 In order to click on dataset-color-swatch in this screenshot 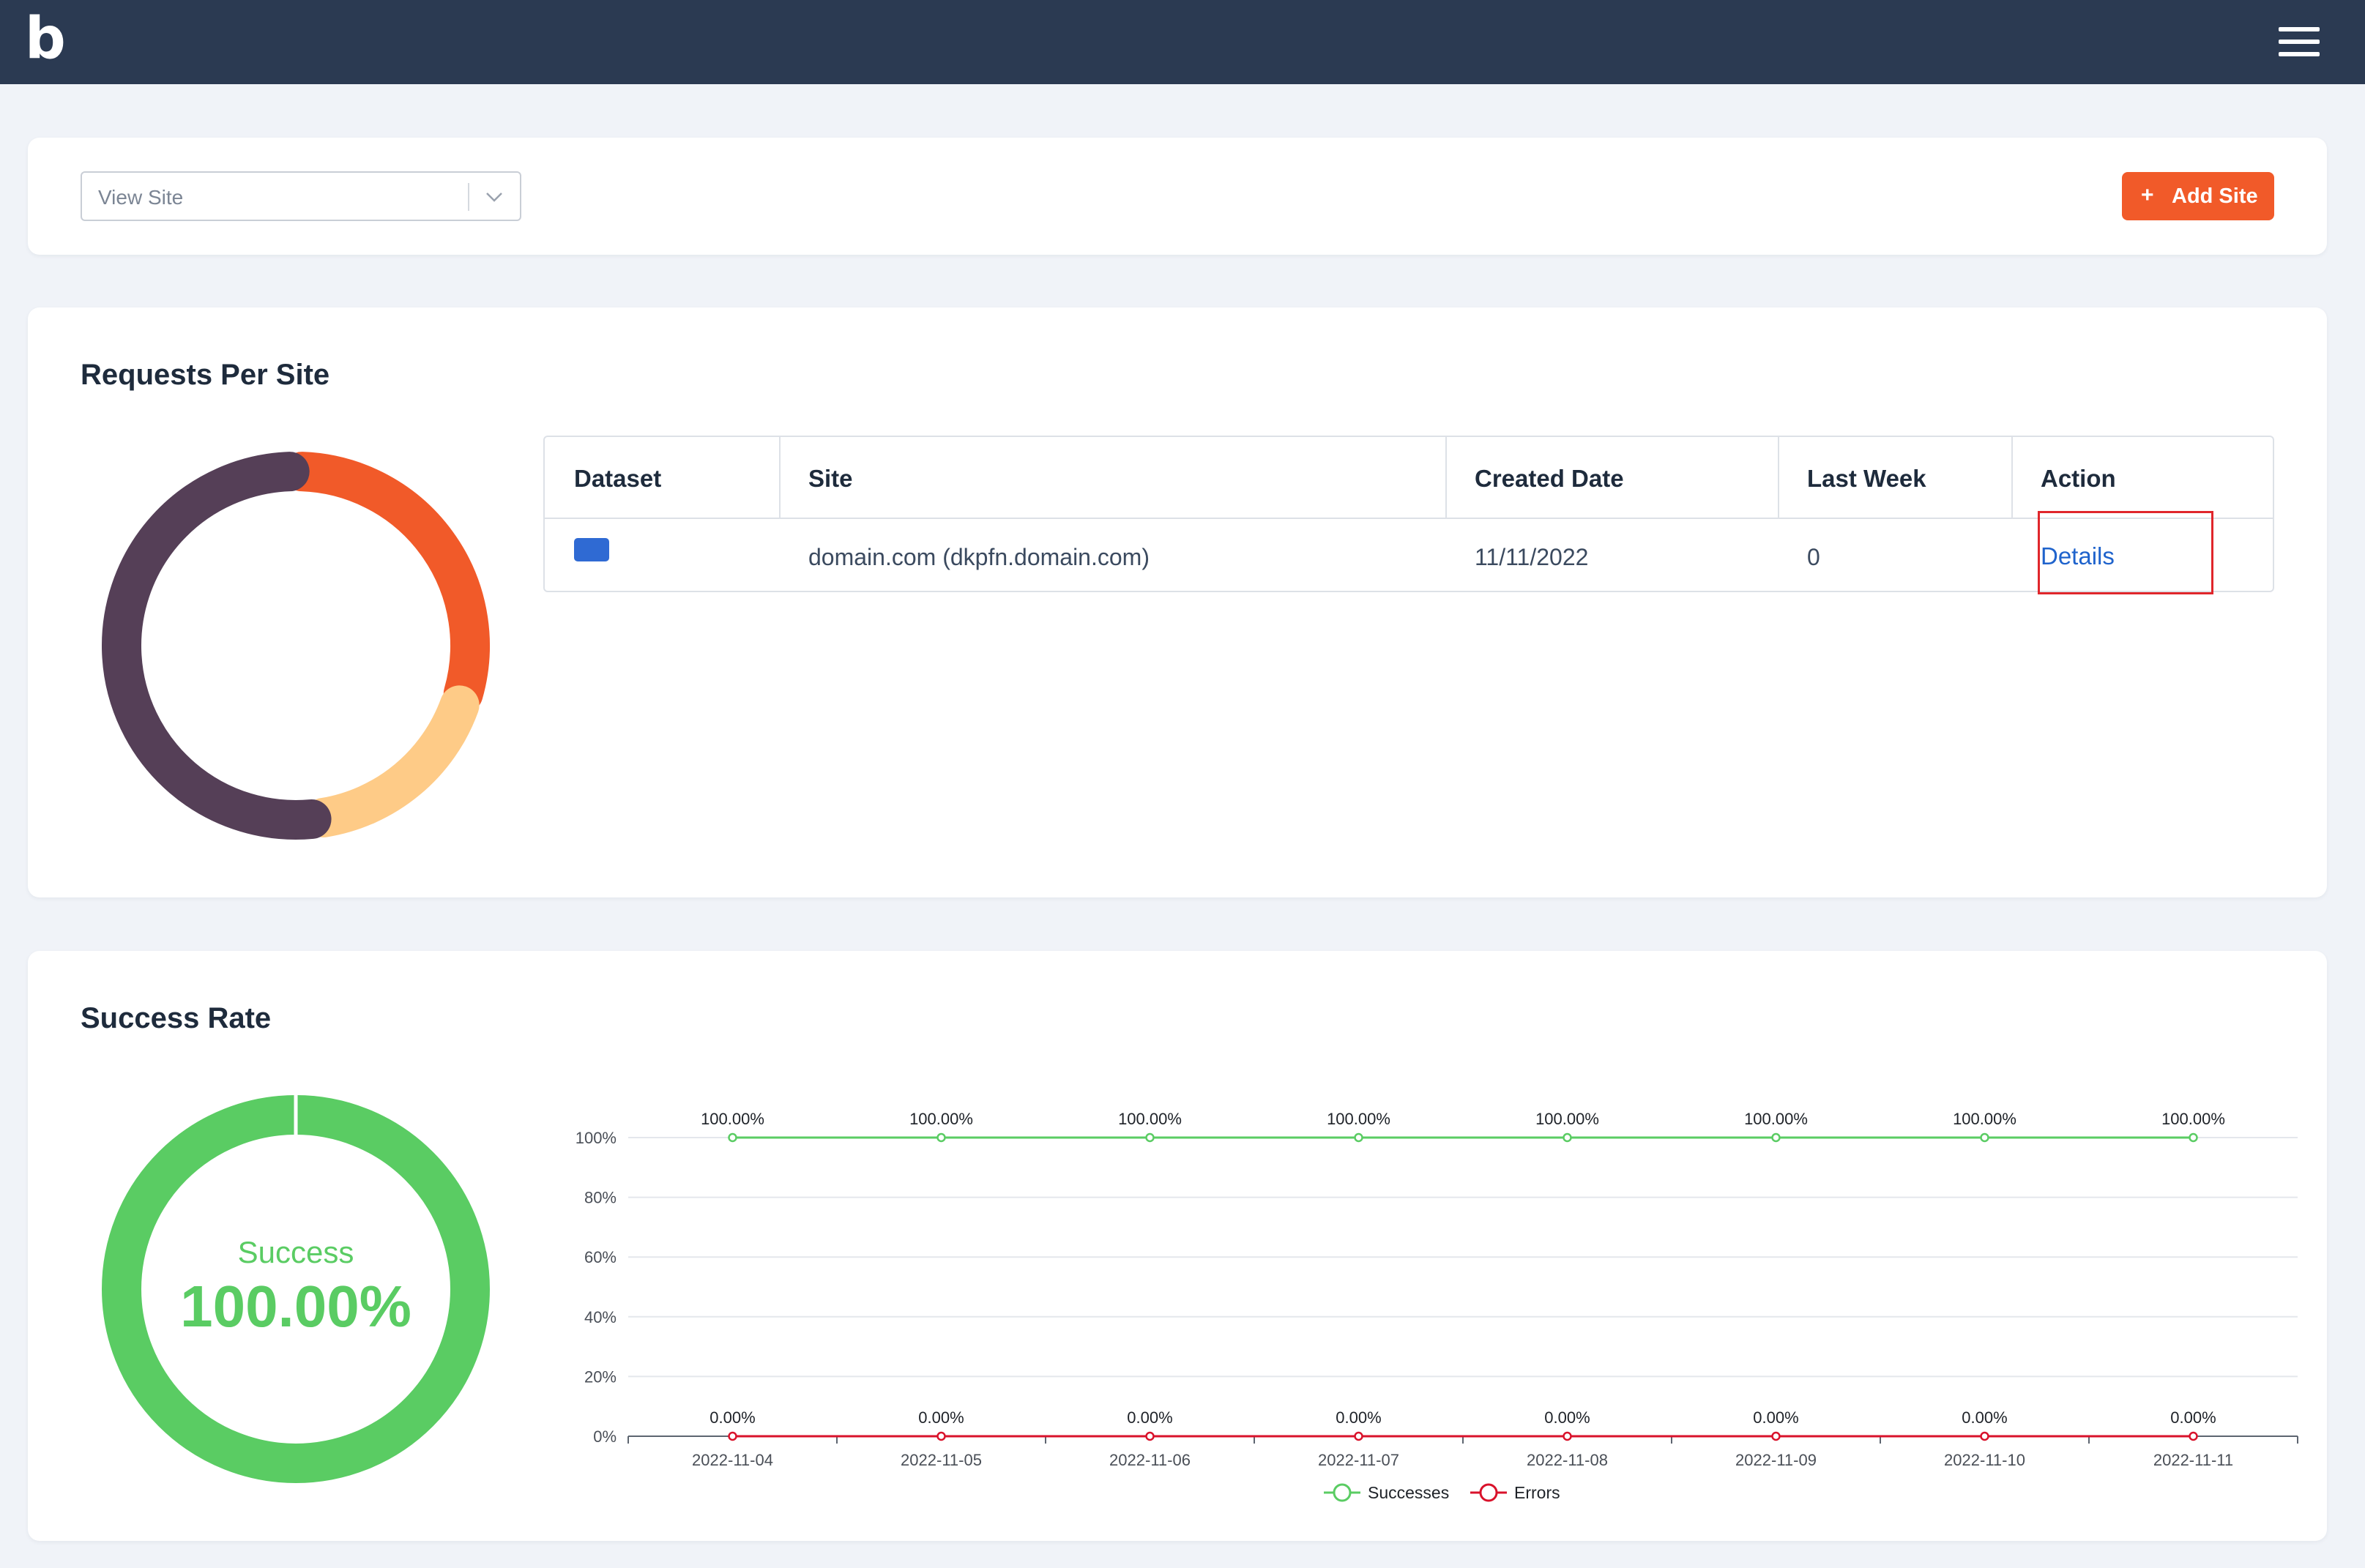, I will do `click(591, 549)`.